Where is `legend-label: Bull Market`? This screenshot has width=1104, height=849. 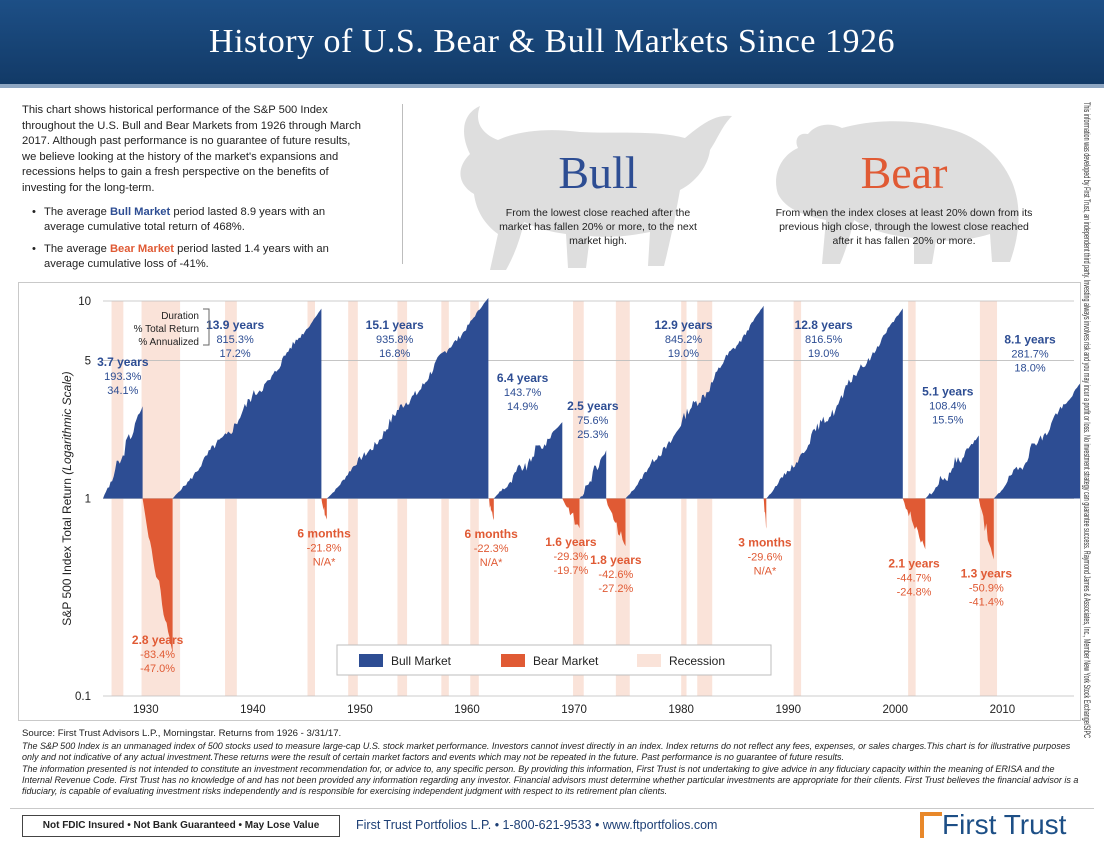
legend-label: Bull Market is located at coordinates (421, 661).